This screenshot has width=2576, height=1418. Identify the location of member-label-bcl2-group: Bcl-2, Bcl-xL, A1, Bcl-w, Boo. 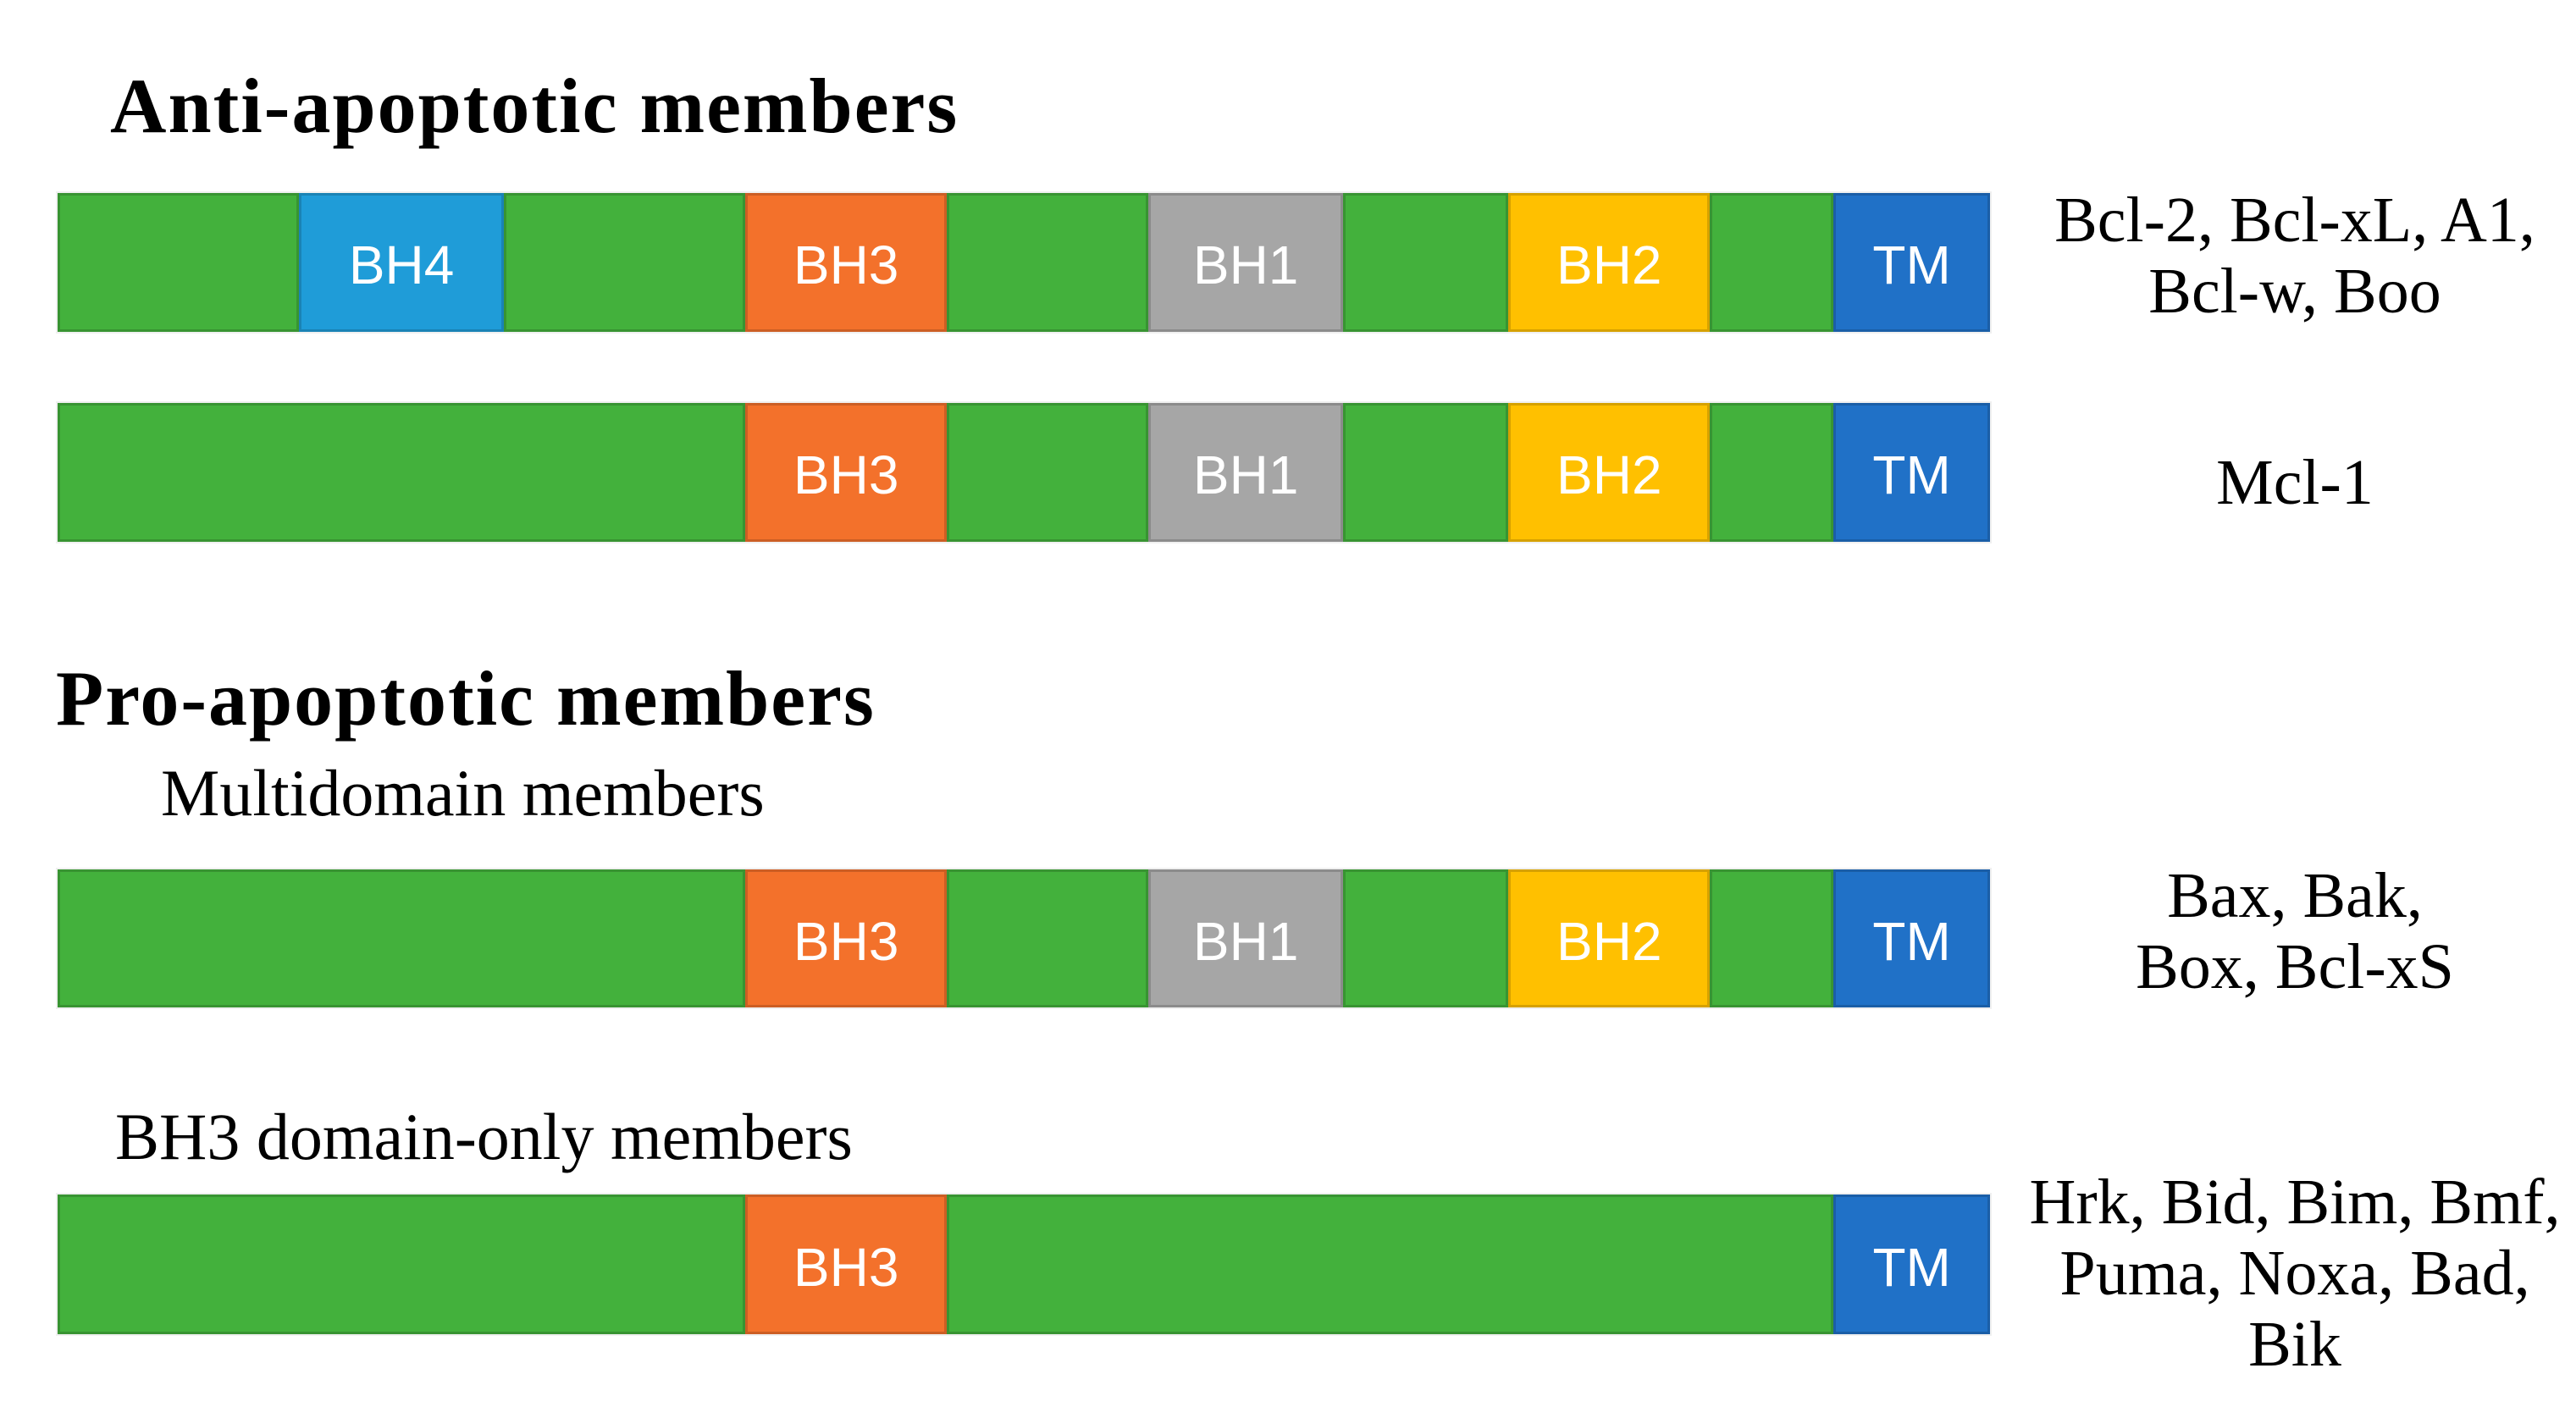
(2295, 256).